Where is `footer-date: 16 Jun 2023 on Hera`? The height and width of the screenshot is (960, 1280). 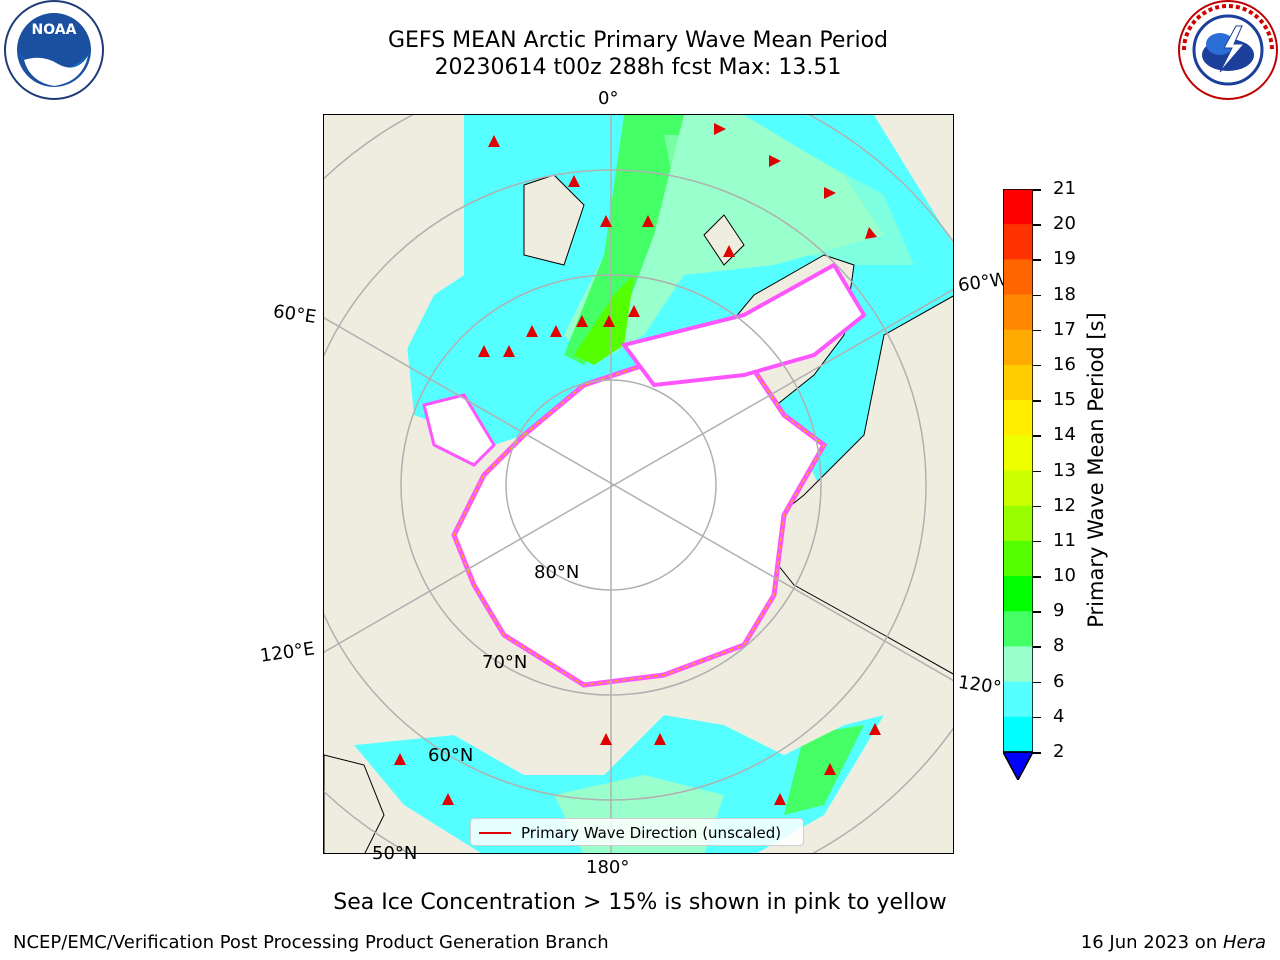
footer-date: 16 Jun 2023 on Hera is located at coordinates (1173, 942).